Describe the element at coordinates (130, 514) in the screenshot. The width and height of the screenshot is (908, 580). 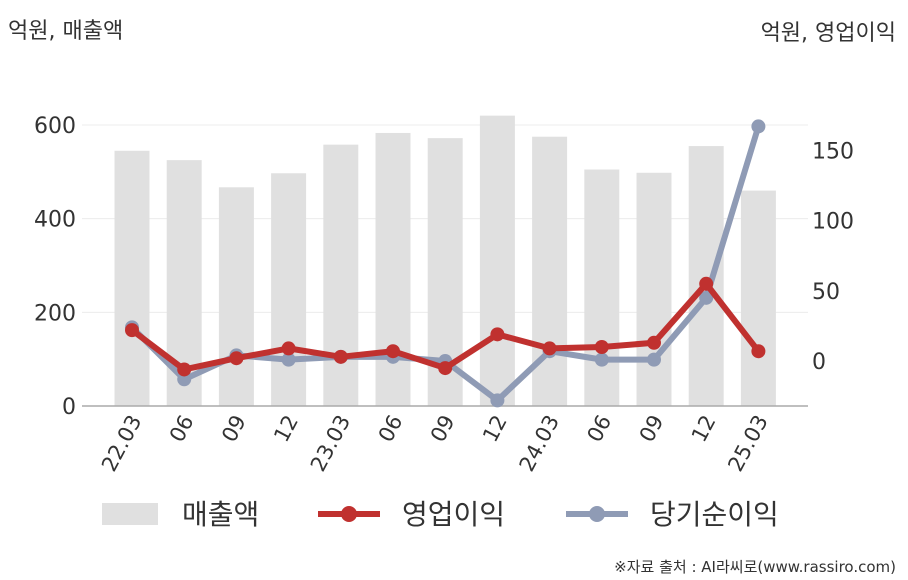
I see `legend-swatch-revenue` at that location.